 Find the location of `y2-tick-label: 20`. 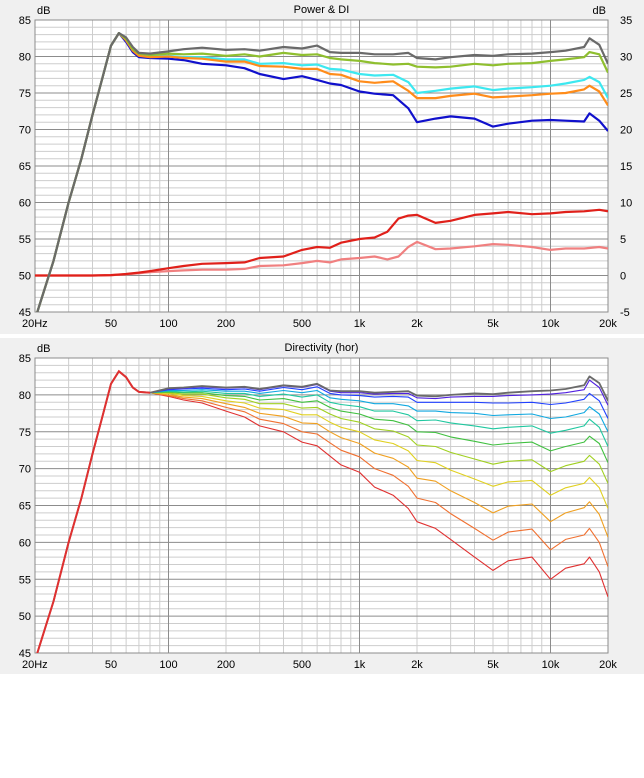

y2-tick-label: 20 is located at coordinates (626, 131).